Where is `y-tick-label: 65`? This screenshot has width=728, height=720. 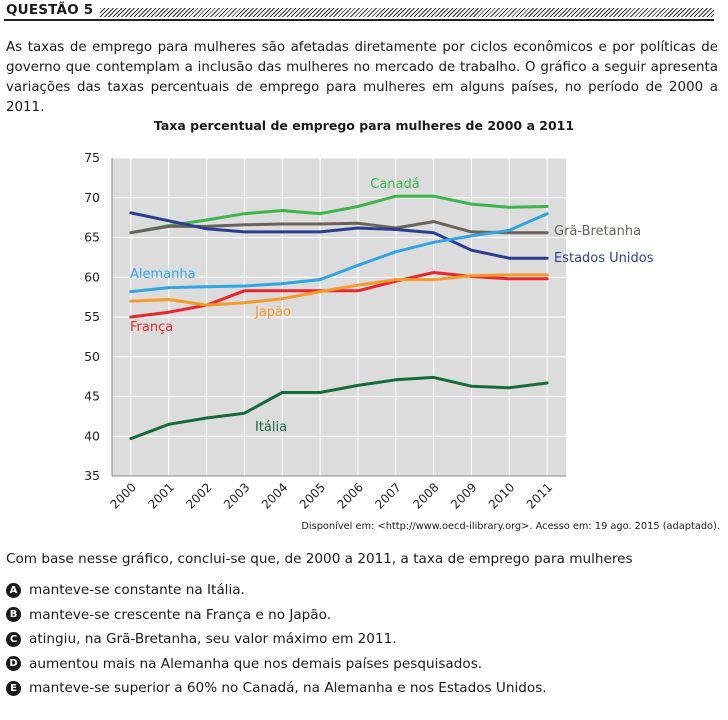
y-tick-label: 65 is located at coordinates (92, 237).